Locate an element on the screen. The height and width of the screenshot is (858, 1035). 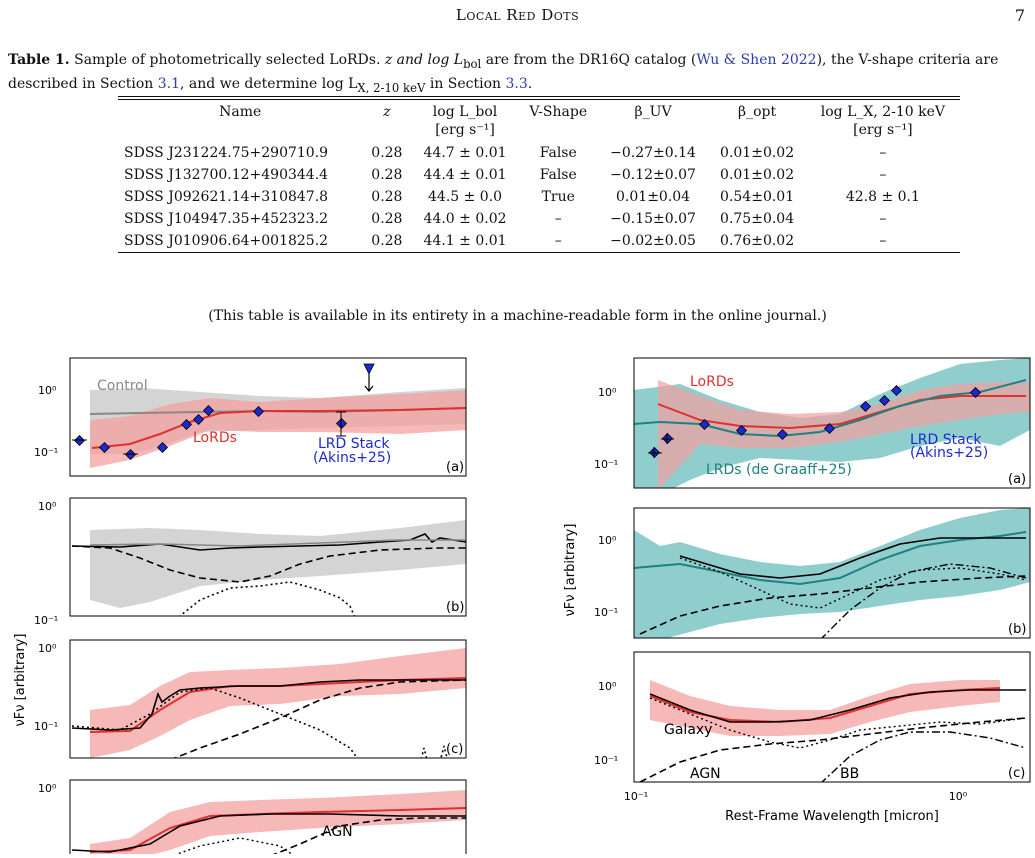
citation-link: Wu & Shen 2022 is located at coordinates (756, 60).